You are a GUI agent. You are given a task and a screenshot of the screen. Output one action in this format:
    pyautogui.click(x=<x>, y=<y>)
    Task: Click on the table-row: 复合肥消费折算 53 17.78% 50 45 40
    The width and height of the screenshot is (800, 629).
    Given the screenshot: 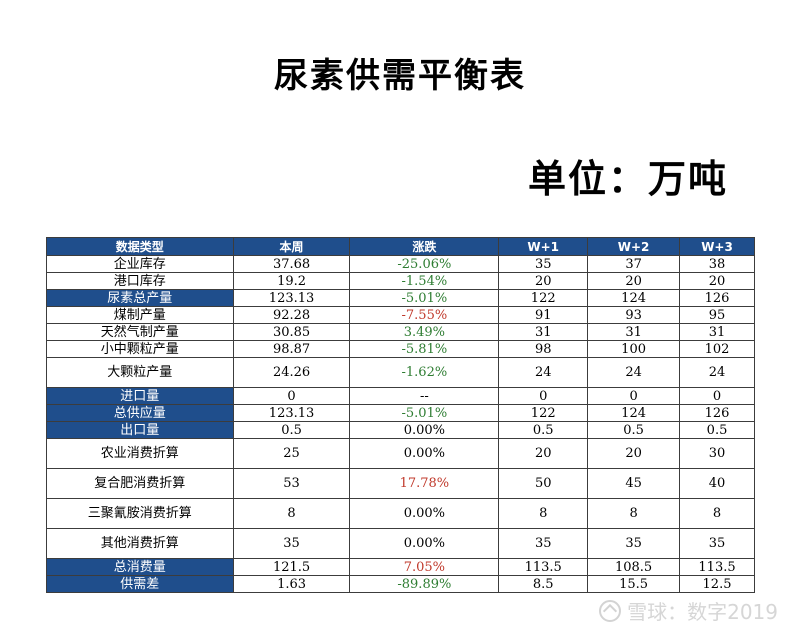 What is the action you would take?
    pyautogui.click(x=400, y=483)
    